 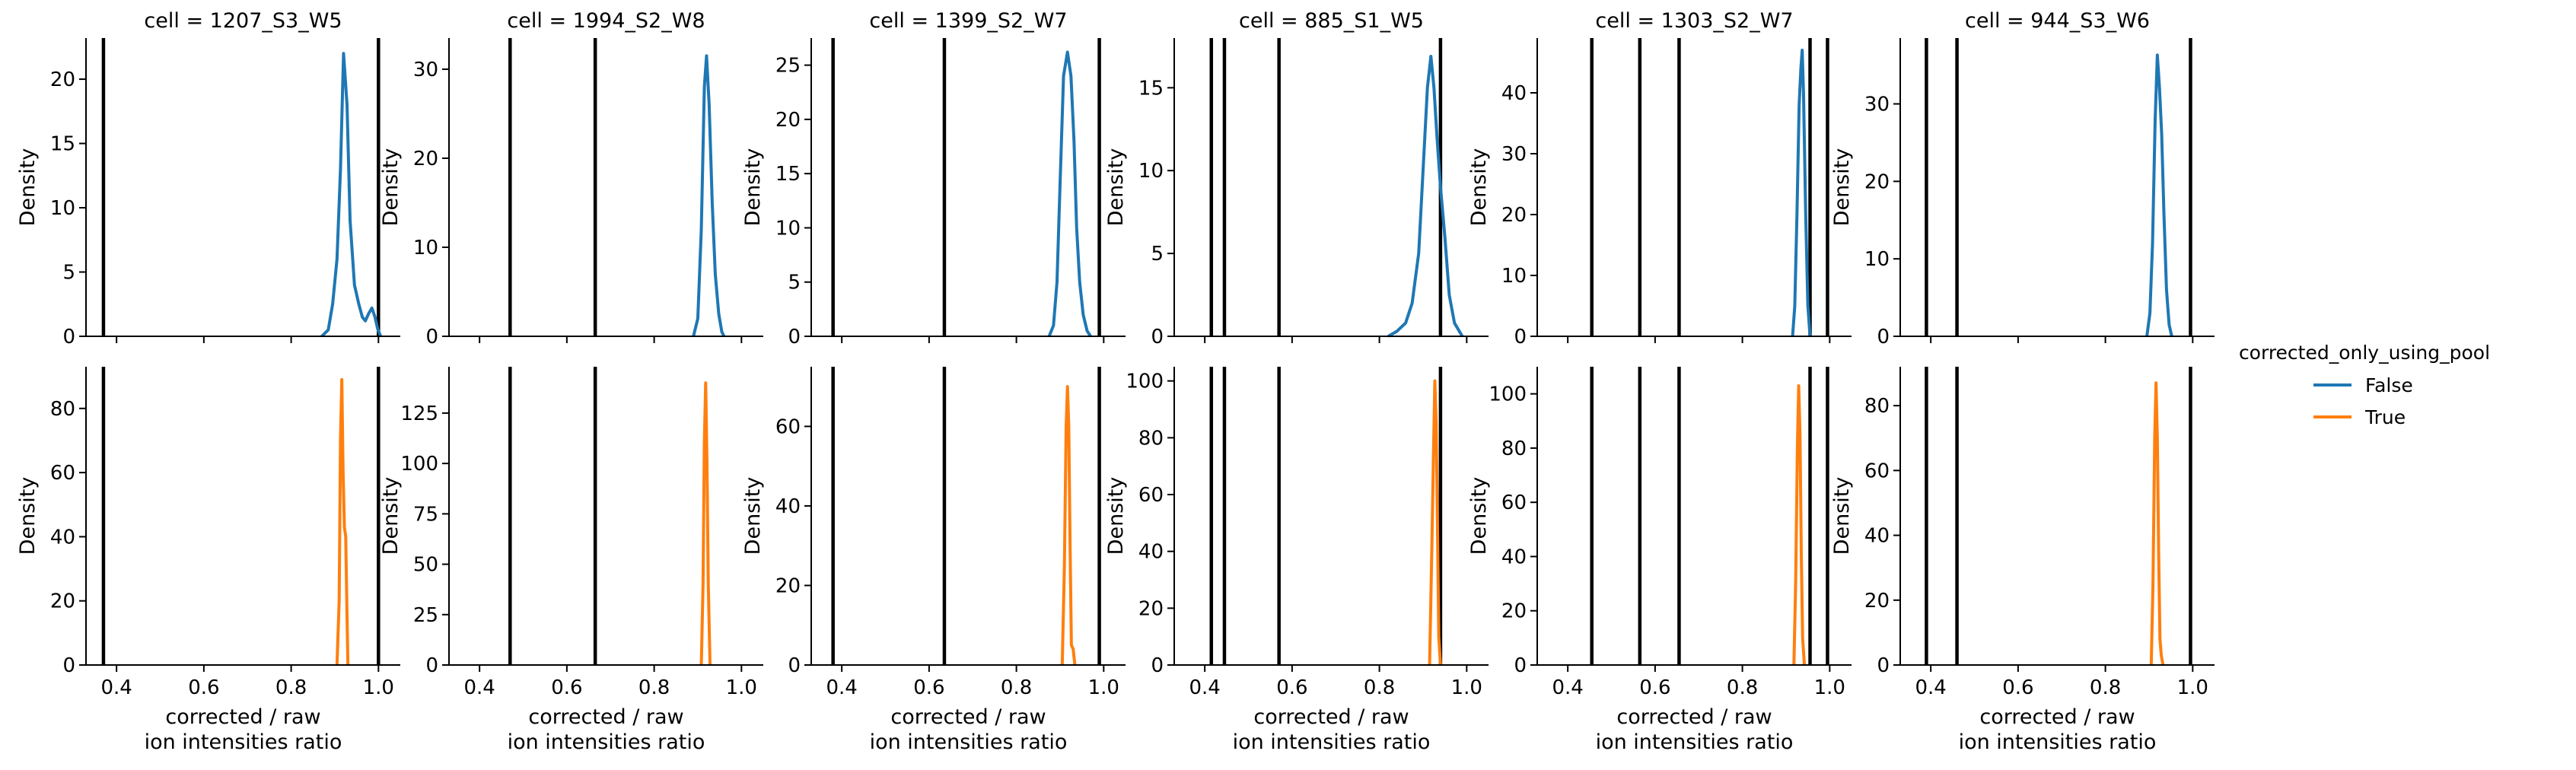 I want to click on facet-title: cell = 944_S3_W6, so click(x=2057, y=21).